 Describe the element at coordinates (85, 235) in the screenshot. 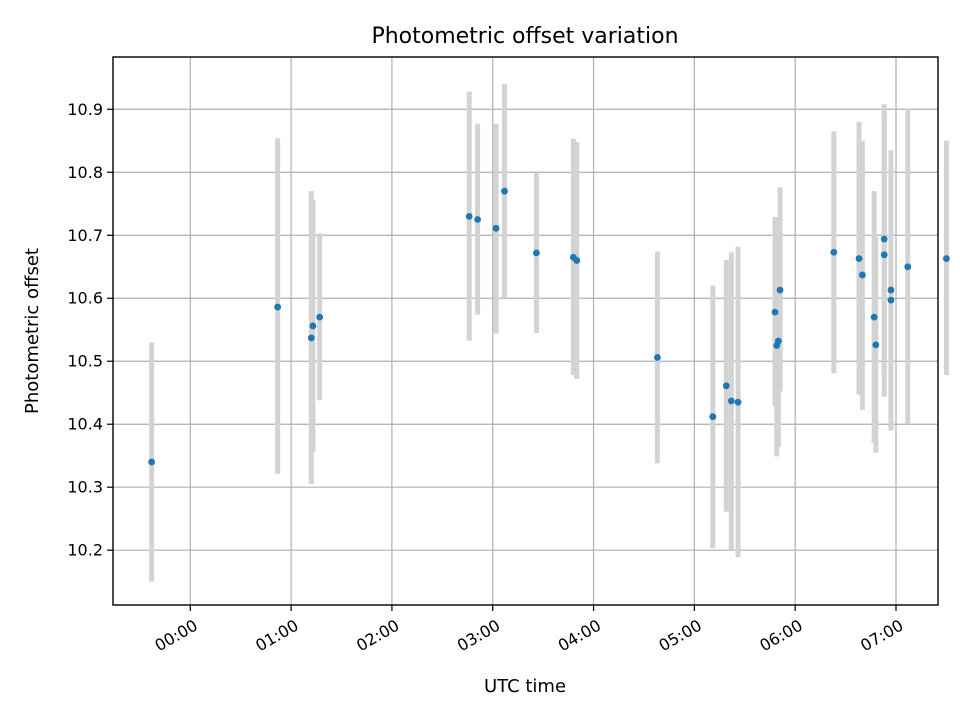

I see `y-tick-label: 10.7` at that location.